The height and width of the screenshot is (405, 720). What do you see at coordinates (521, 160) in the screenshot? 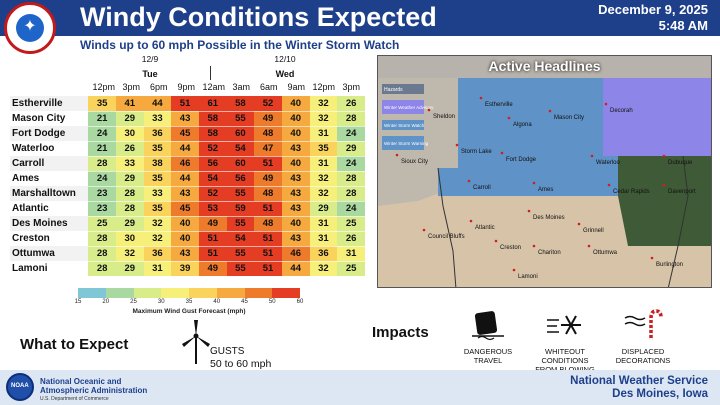
I see `map-city-label: Fort Dodge` at bounding box center [521, 160].